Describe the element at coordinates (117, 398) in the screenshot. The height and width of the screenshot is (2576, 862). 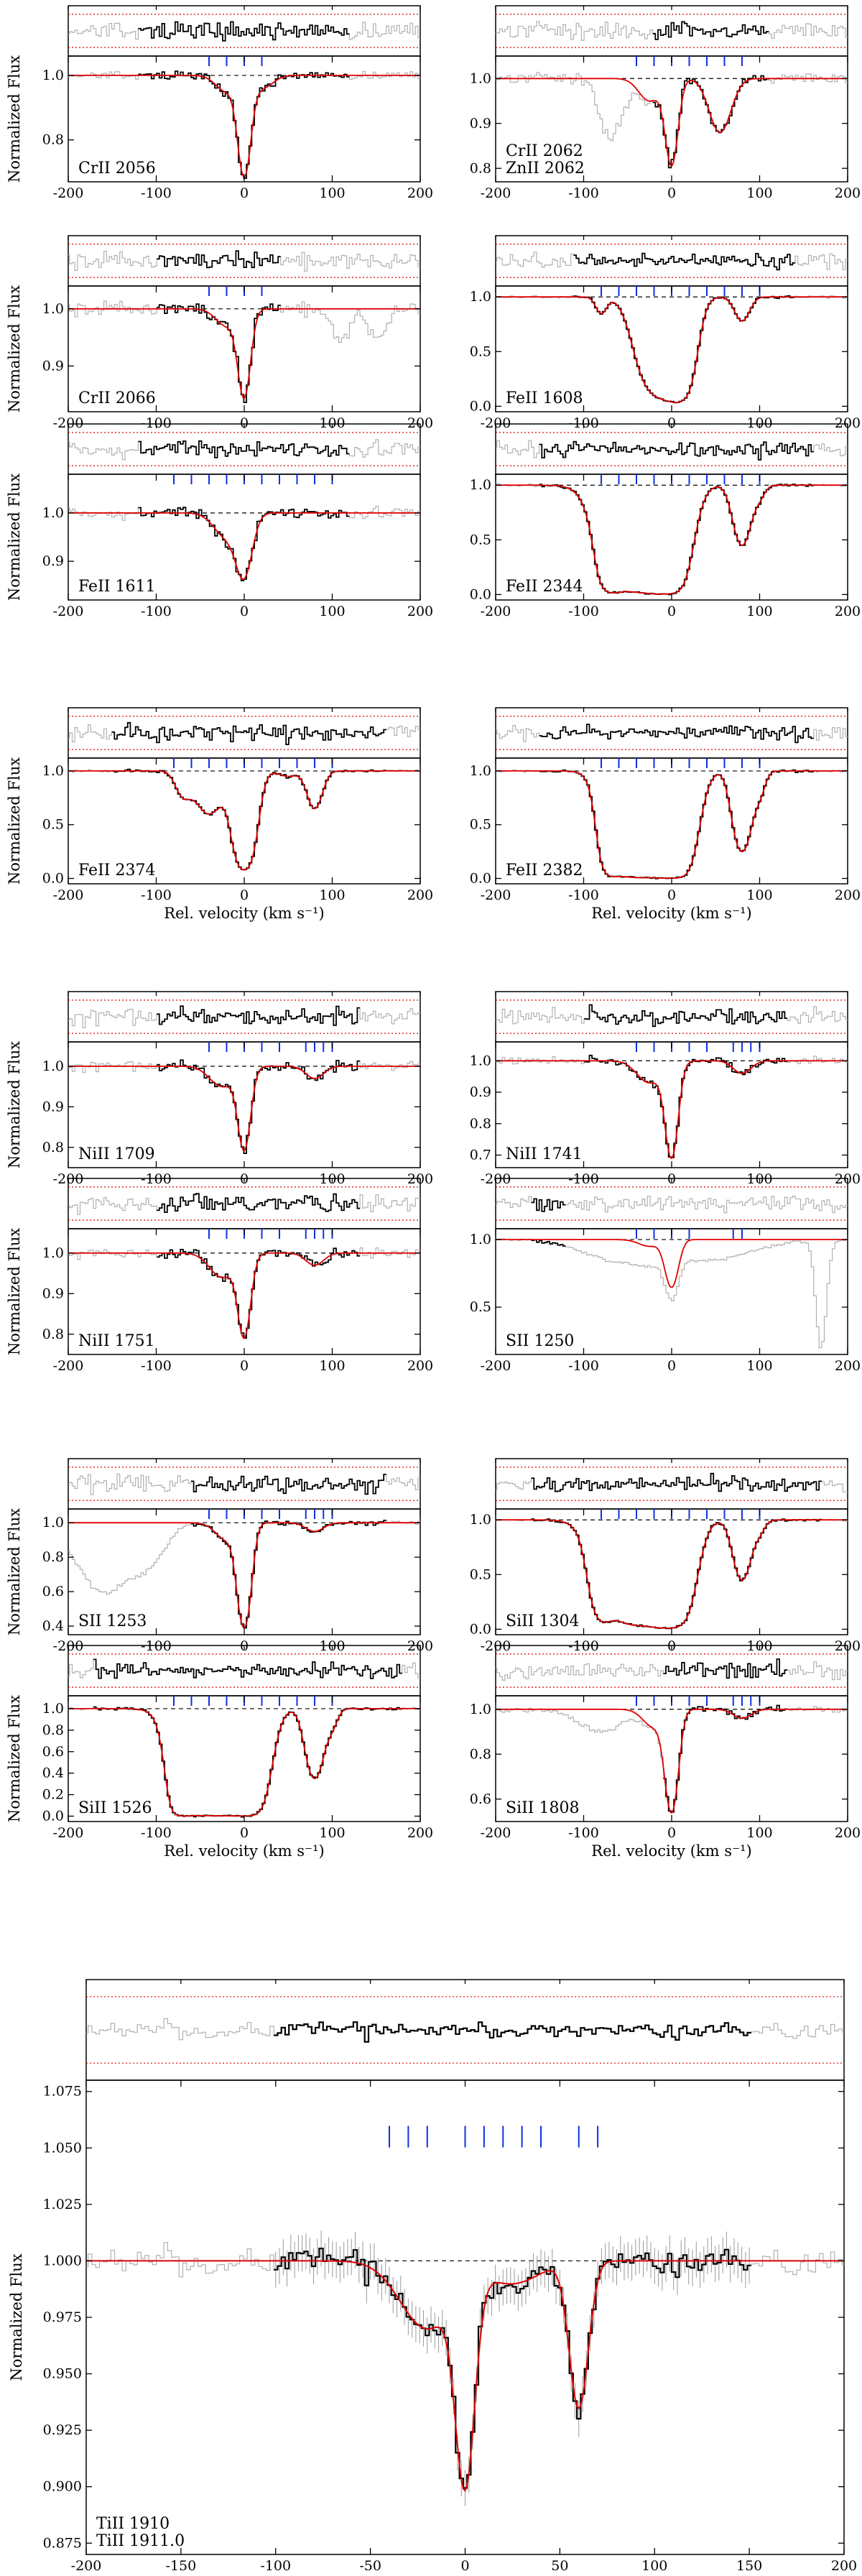
I see `transition-label: CrII 2066` at that location.